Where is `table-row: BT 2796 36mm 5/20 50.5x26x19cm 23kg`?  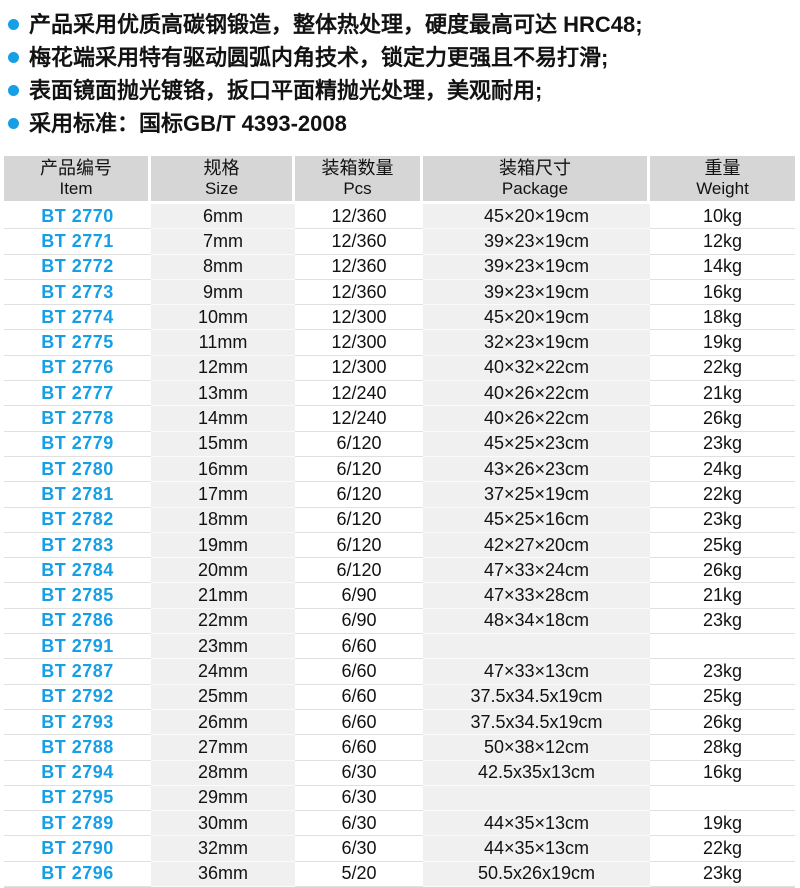 table-row: BT 2796 36mm 5/20 50.5x26x19cm 23kg is located at coordinates (399, 874).